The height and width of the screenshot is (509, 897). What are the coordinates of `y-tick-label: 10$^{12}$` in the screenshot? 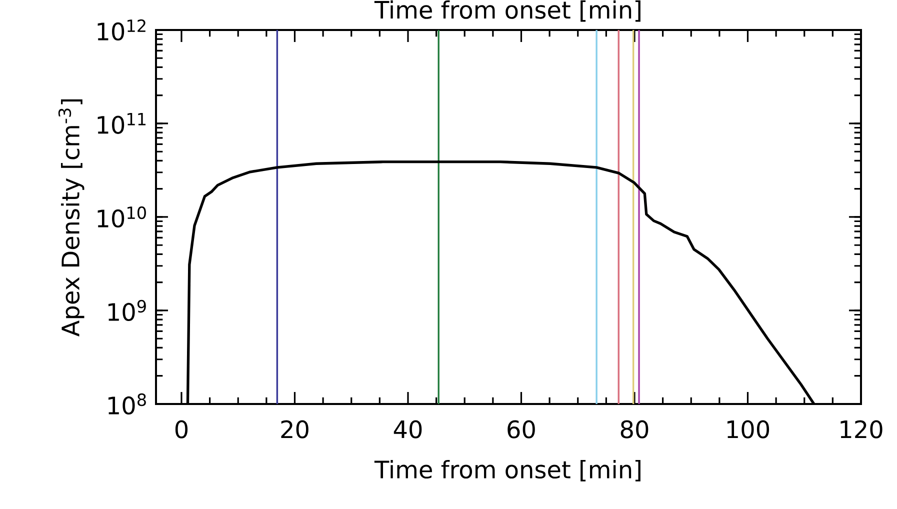 It's located at (122, 30).